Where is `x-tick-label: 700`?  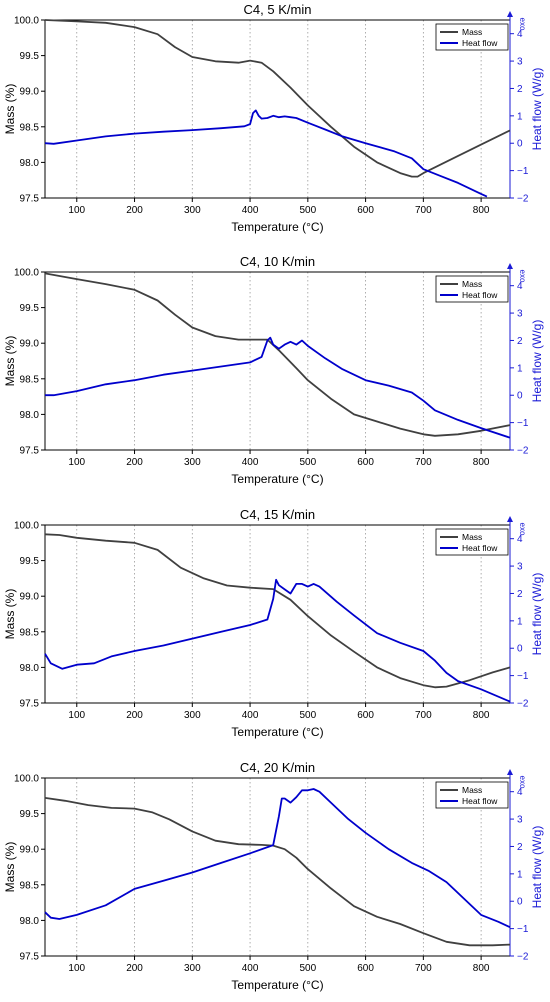 x-tick-label: 700 is located at coordinates (423, 968).